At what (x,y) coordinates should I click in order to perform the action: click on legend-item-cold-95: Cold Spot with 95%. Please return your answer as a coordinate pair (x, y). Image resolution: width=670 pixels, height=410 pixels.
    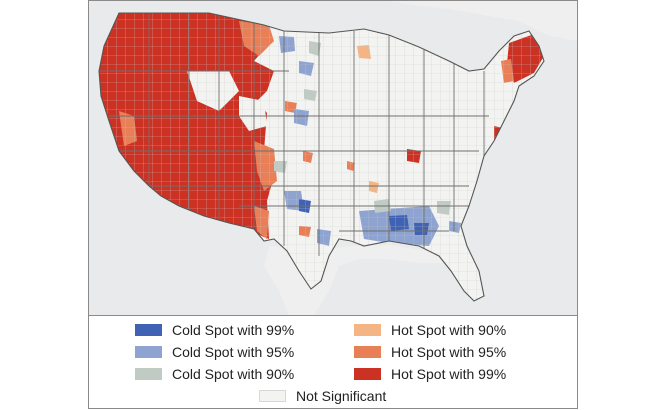
    Looking at the image, I should click on (214, 352).